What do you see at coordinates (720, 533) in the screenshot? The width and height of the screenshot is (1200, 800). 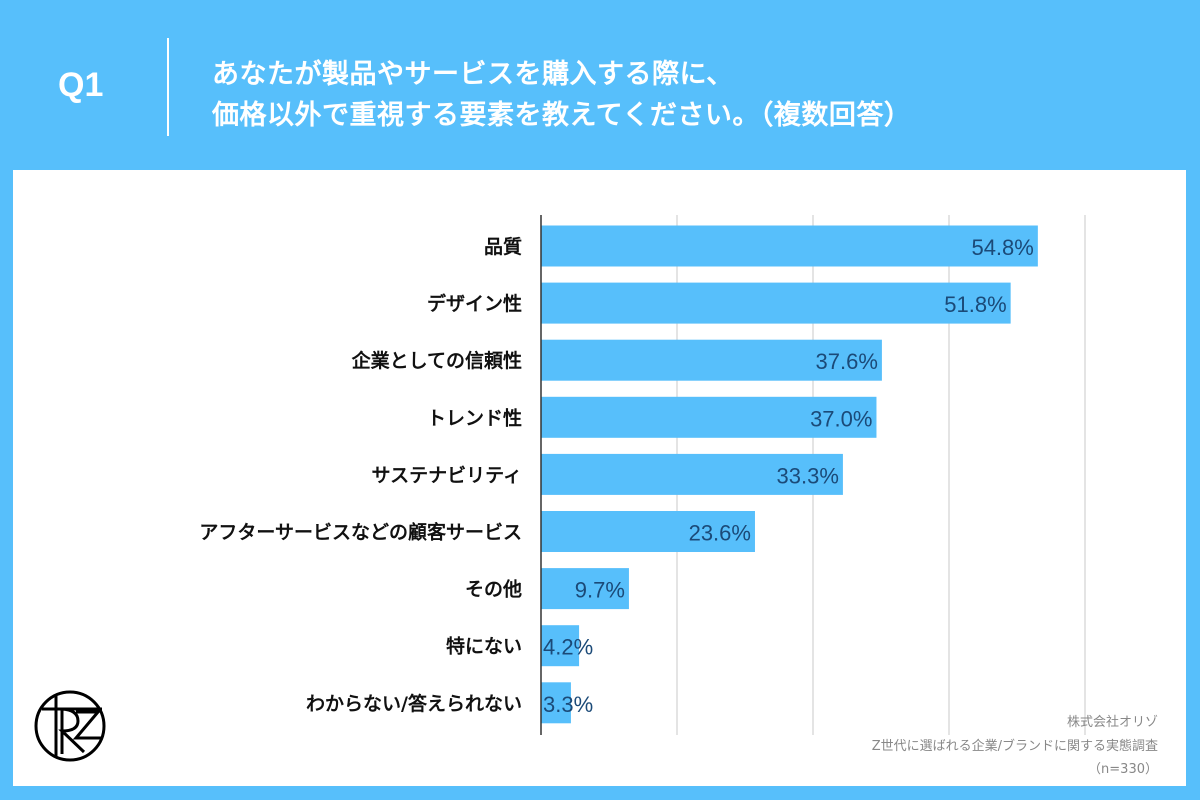 I see `value-label: 23.6%` at bounding box center [720, 533].